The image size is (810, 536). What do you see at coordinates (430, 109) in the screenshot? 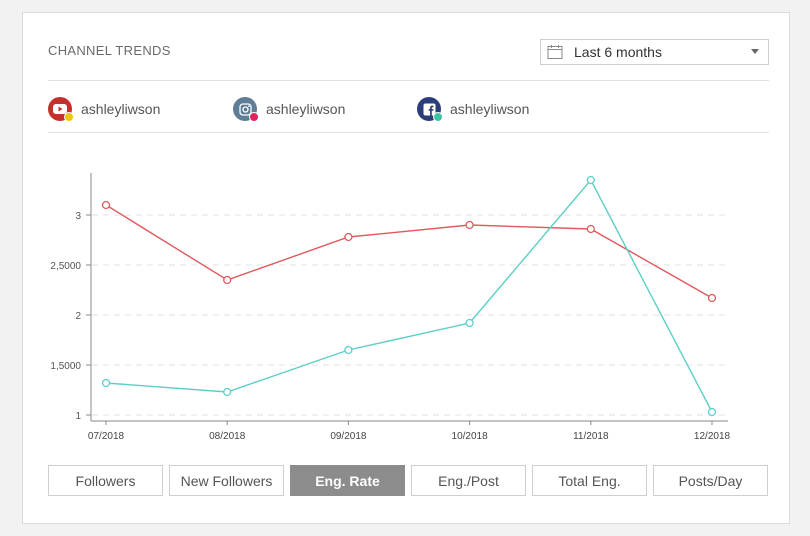
I see `facebook-icon` at bounding box center [430, 109].